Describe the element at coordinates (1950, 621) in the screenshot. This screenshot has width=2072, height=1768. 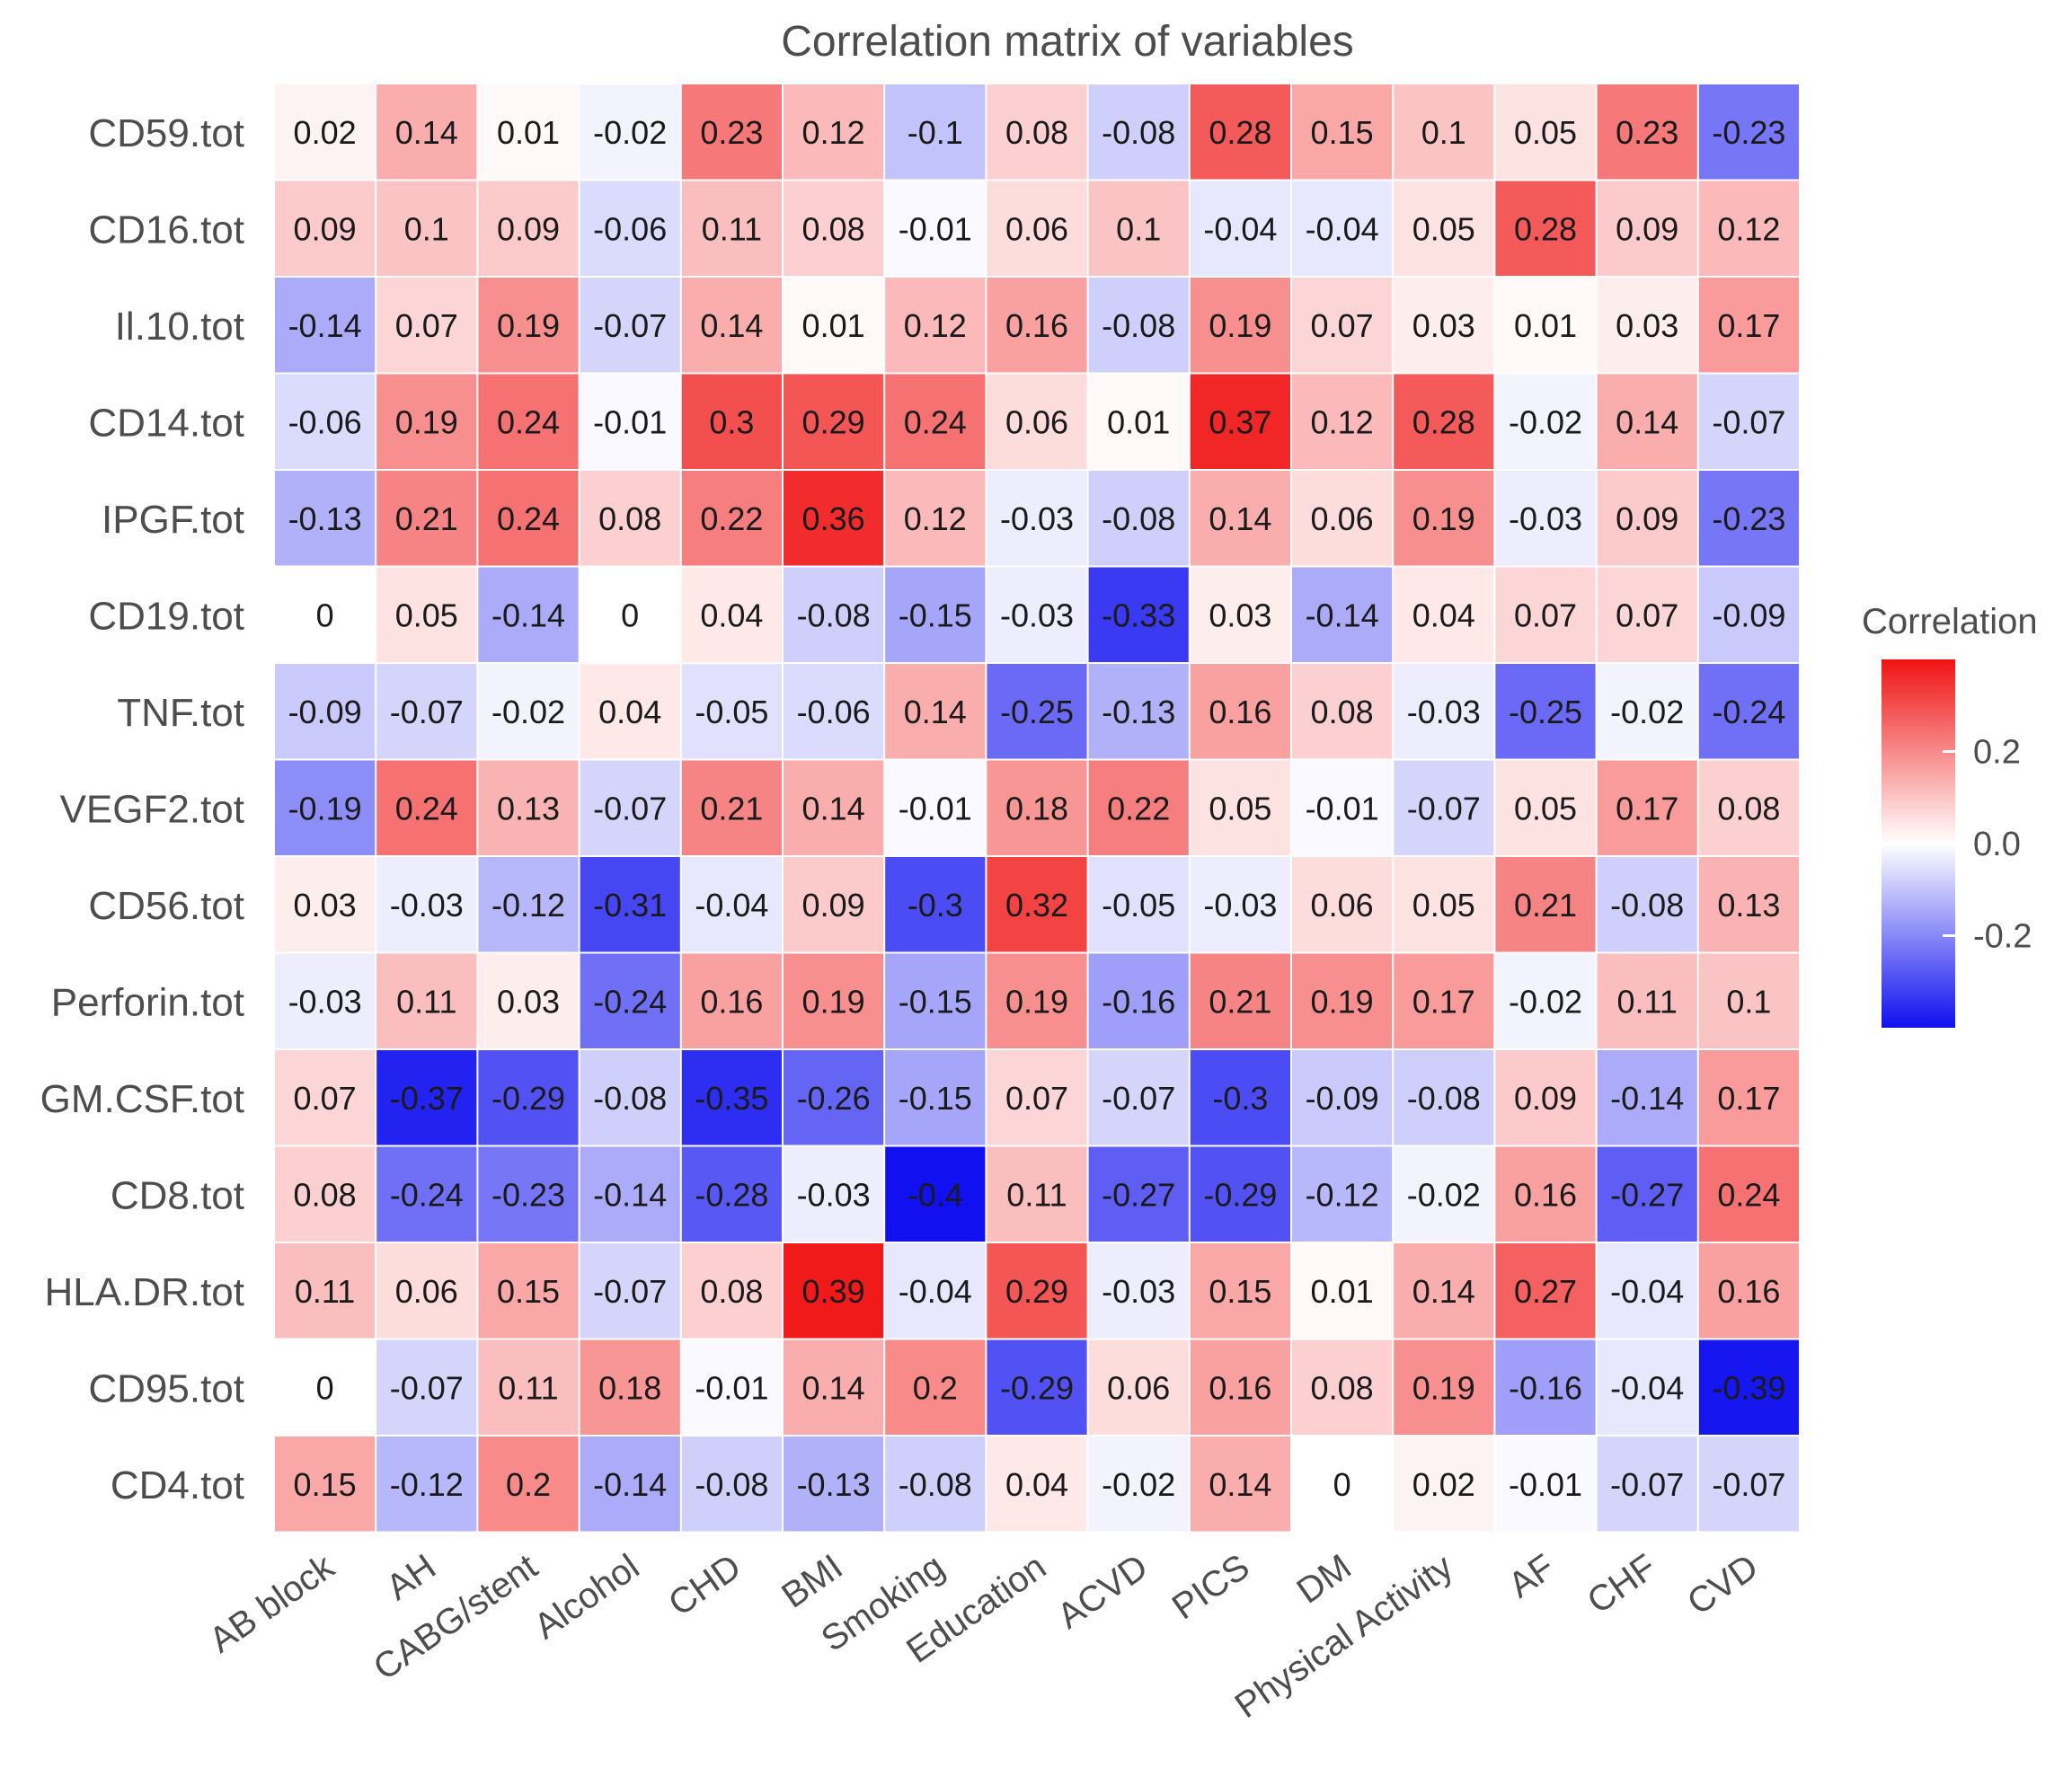
I see `legend-title: Correlation` at that location.